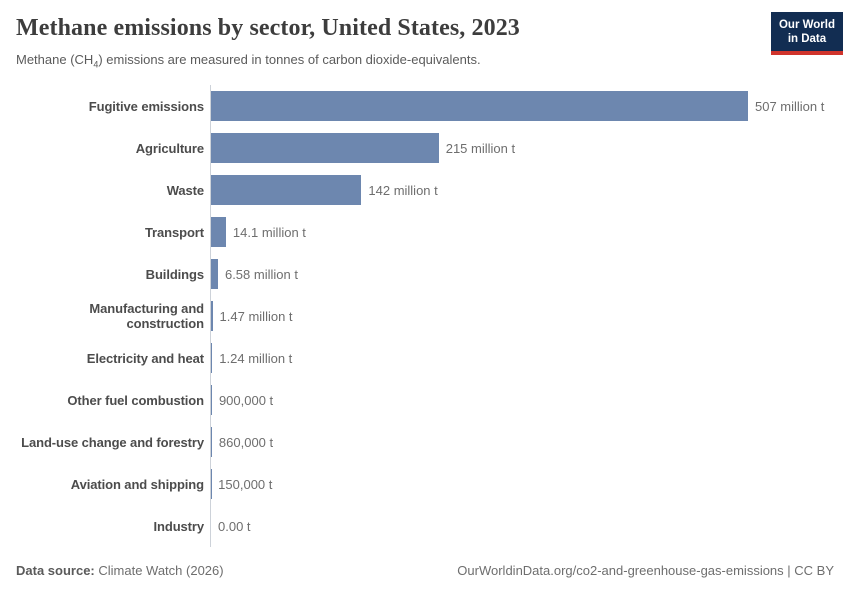 The height and width of the screenshot is (600, 850). I want to click on category-label: Buildings, so click(174, 274).